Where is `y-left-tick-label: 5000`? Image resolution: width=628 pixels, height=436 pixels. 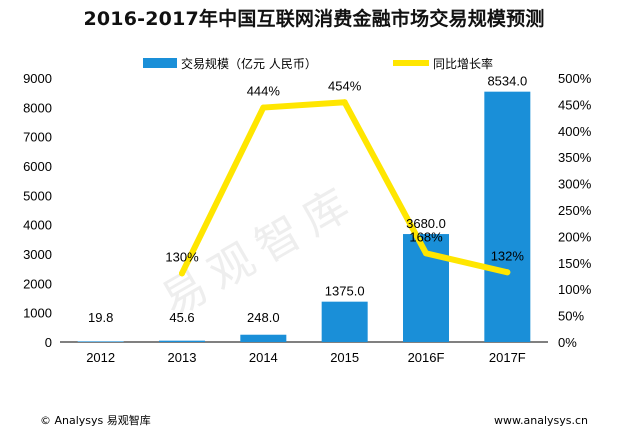
y-left-tick-label: 5000 is located at coordinates (37, 195).